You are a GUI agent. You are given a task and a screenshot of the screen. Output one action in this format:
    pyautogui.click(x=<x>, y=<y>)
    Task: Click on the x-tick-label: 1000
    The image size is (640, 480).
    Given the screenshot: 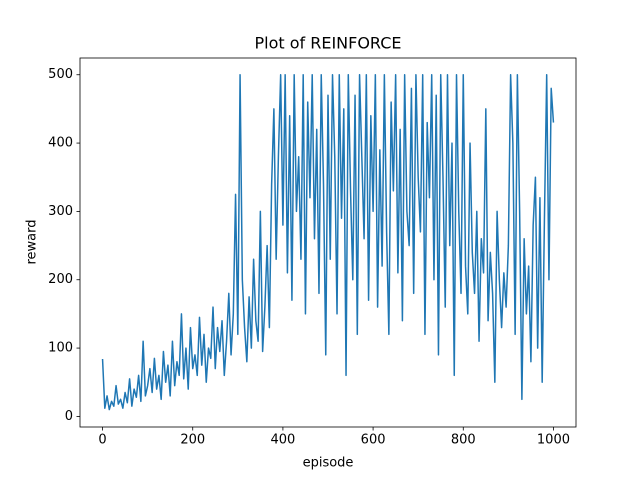 What is the action you would take?
    pyautogui.click(x=553, y=440)
    